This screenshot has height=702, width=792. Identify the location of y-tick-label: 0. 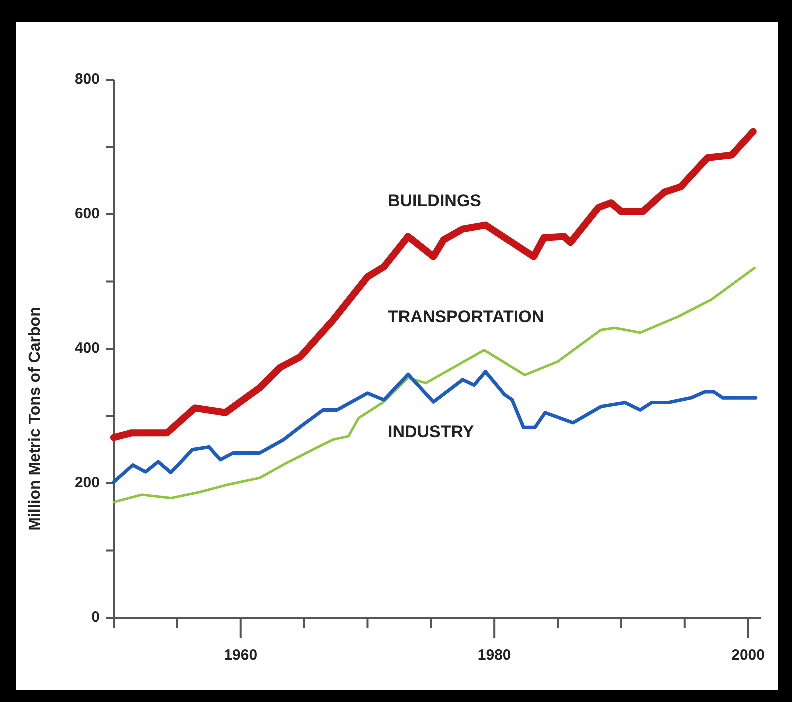
(96, 617).